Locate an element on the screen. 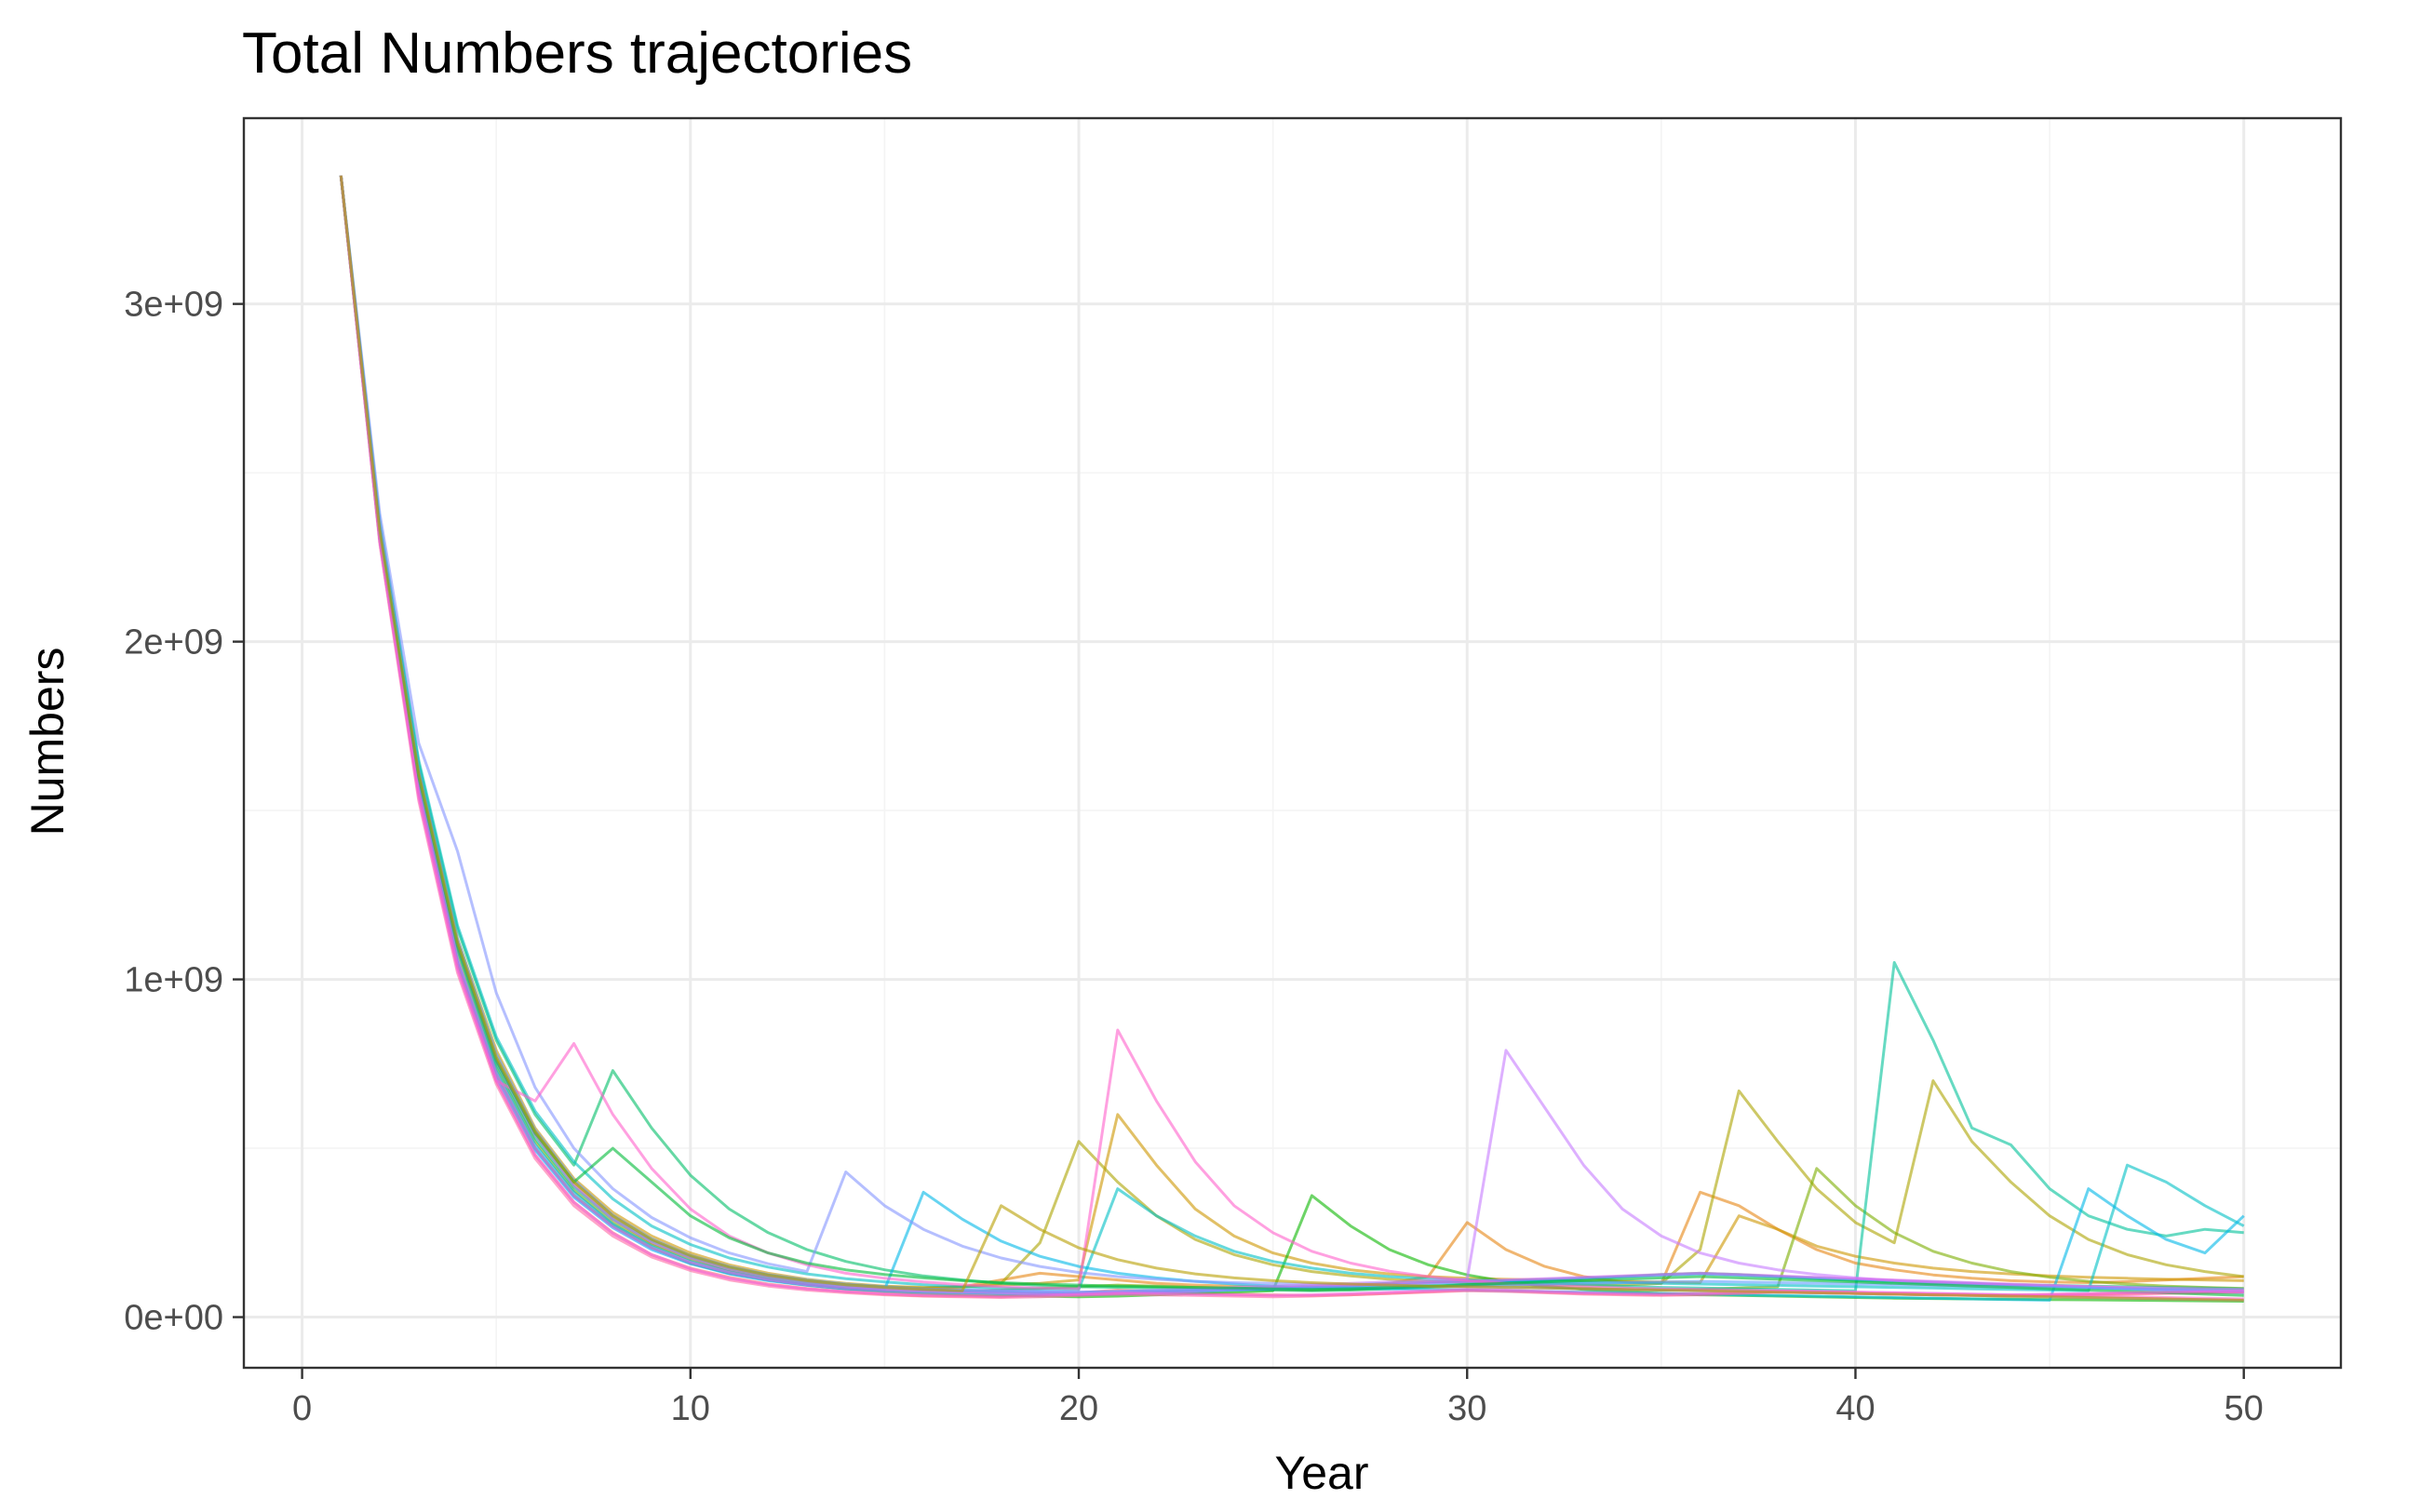  y-tick-label: 2e+09 is located at coordinates (173, 642).